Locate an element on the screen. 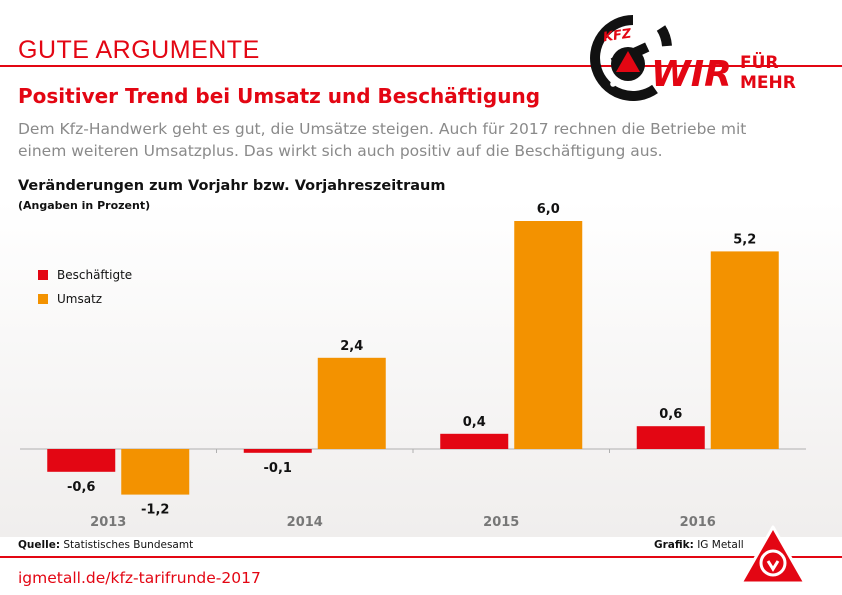 This screenshot has width=842, height=595. category-label-2013: 2013 is located at coordinates (108, 522).